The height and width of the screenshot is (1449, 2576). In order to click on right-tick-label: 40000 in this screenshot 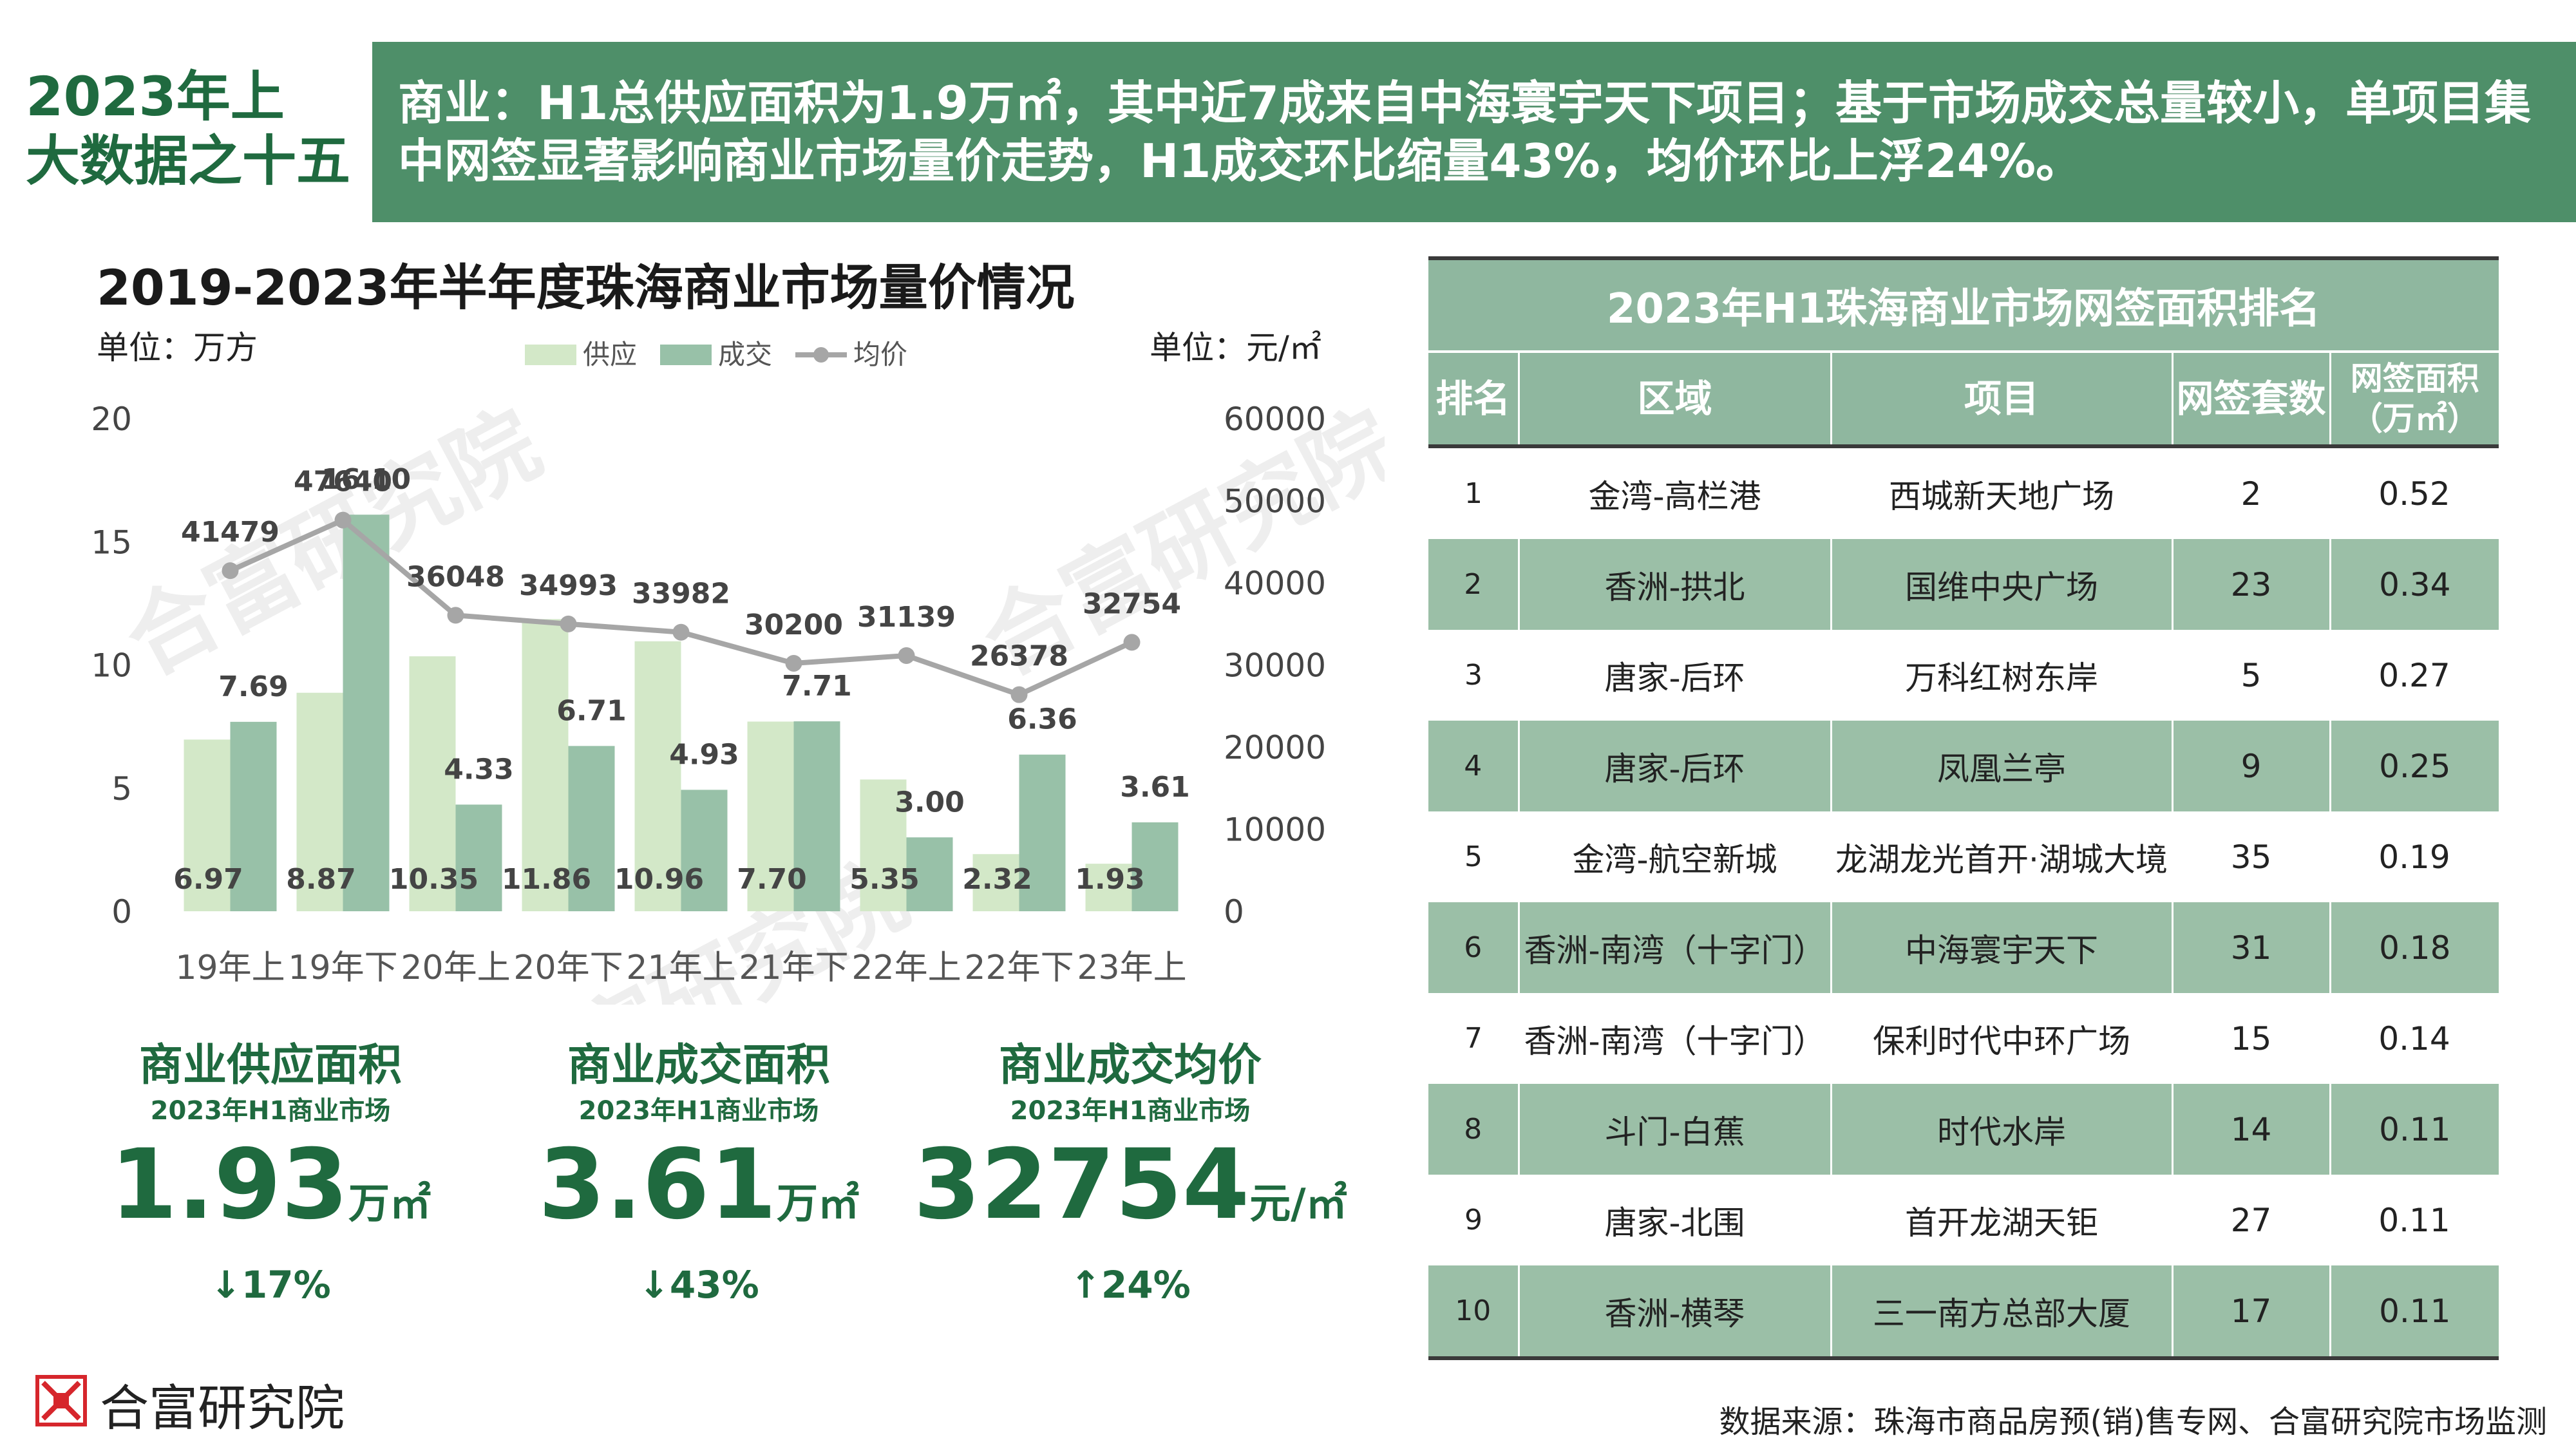, I will do `click(1275, 583)`.